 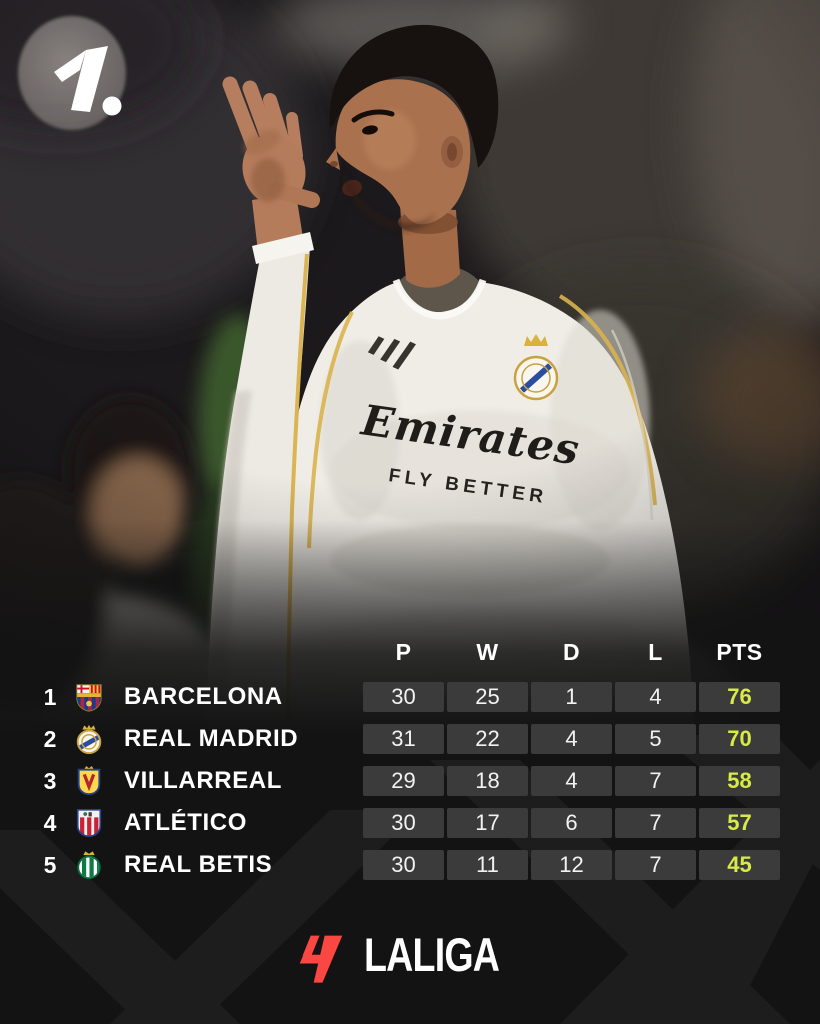 What do you see at coordinates (739, 739) in the screenshot?
I see `stat-points: 70` at bounding box center [739, 739].